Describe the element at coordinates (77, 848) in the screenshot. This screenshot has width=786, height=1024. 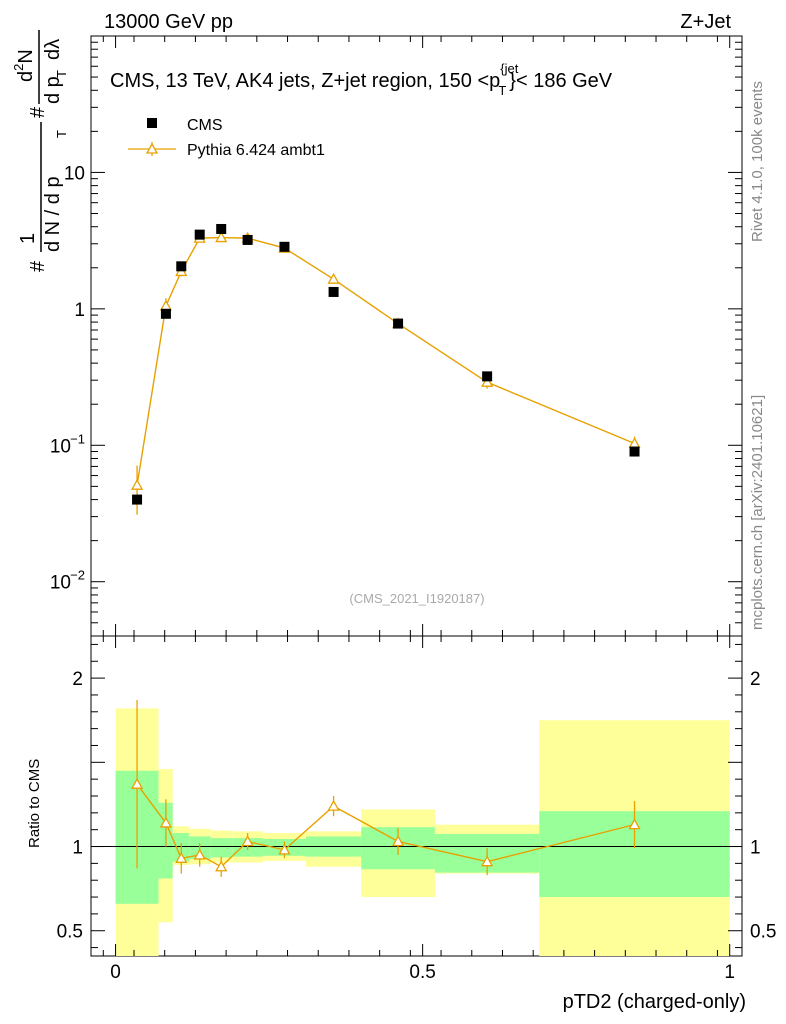
I see `ratio-y-tick-label-1: 1` at that location.